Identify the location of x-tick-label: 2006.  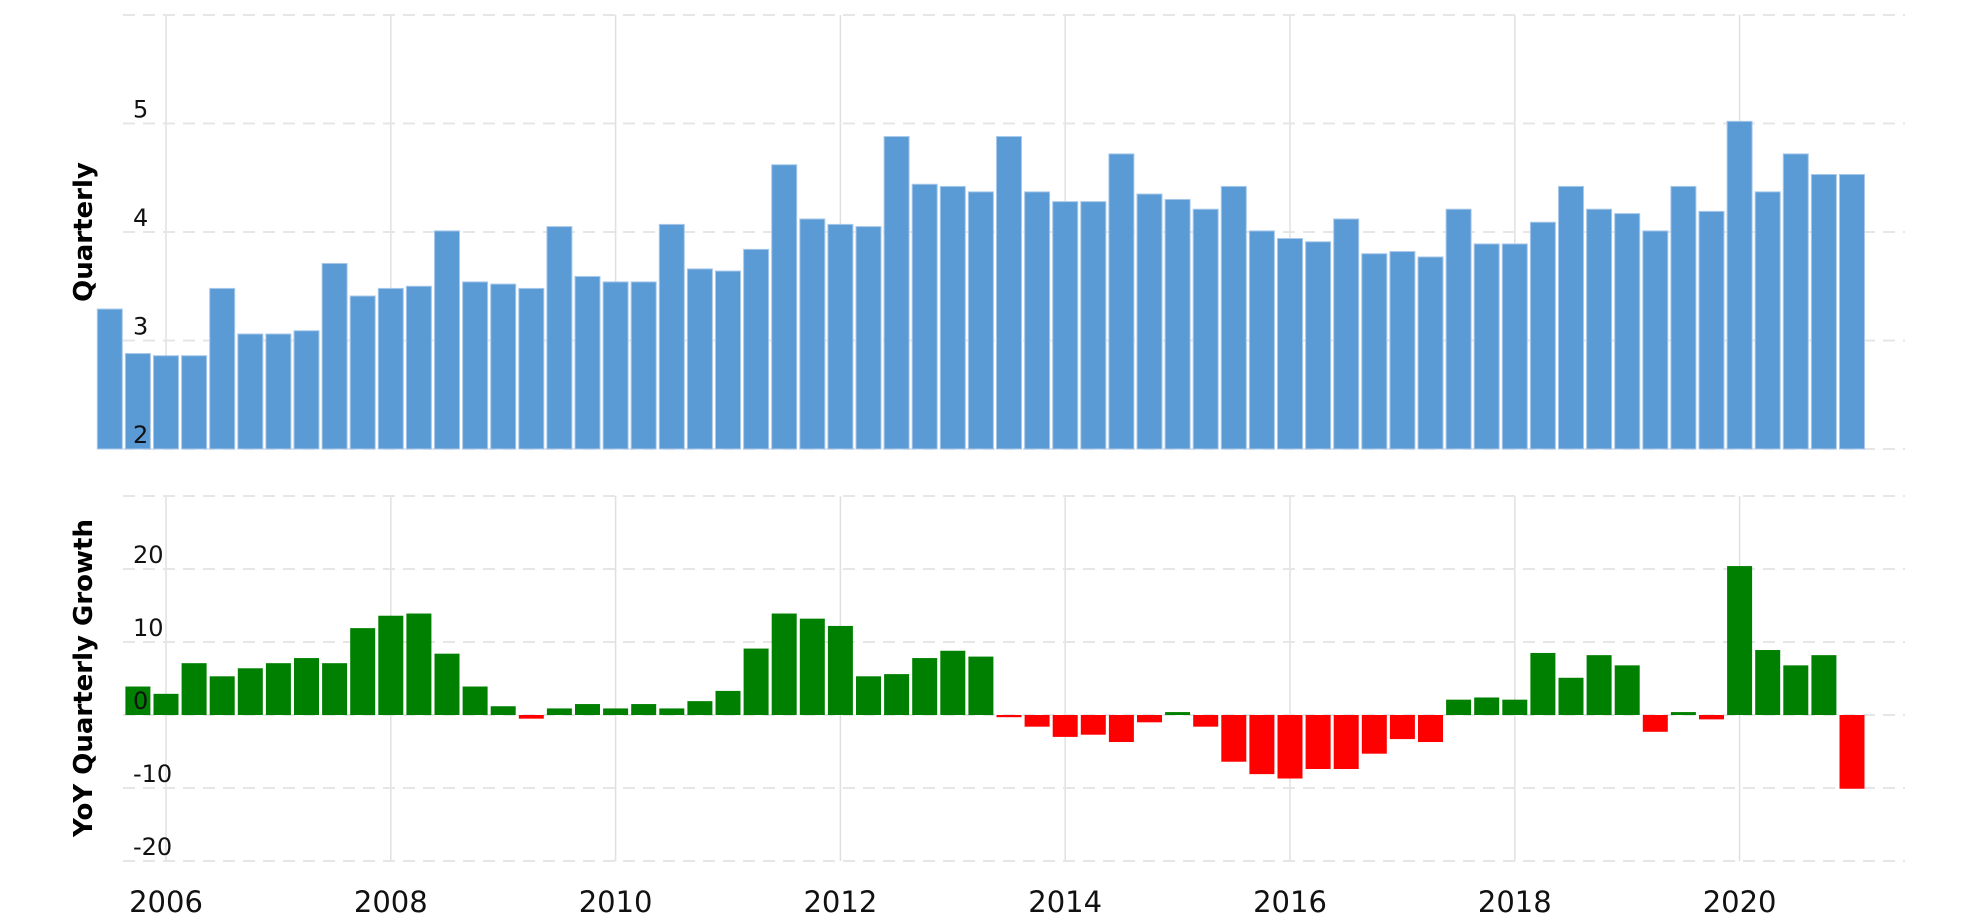
(166, 902).